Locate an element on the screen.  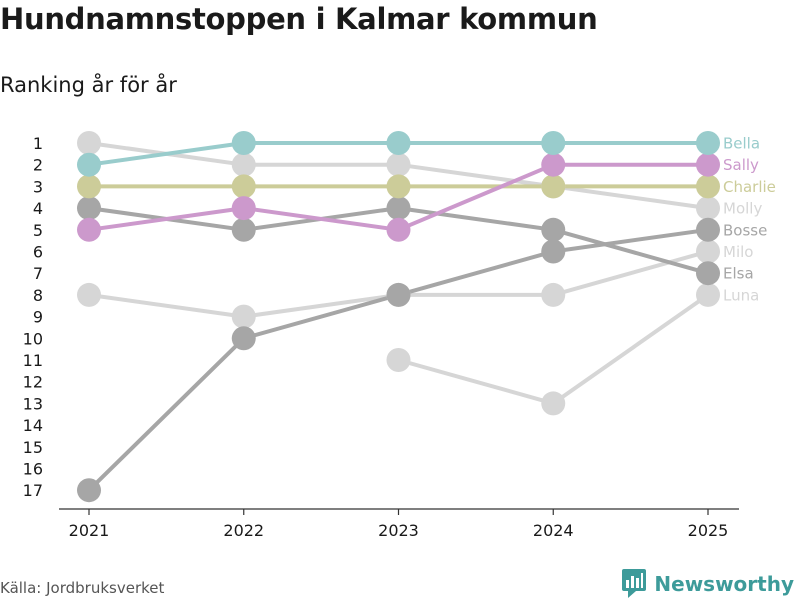
point-bosse-2022 is located at coordinates (243, 338).